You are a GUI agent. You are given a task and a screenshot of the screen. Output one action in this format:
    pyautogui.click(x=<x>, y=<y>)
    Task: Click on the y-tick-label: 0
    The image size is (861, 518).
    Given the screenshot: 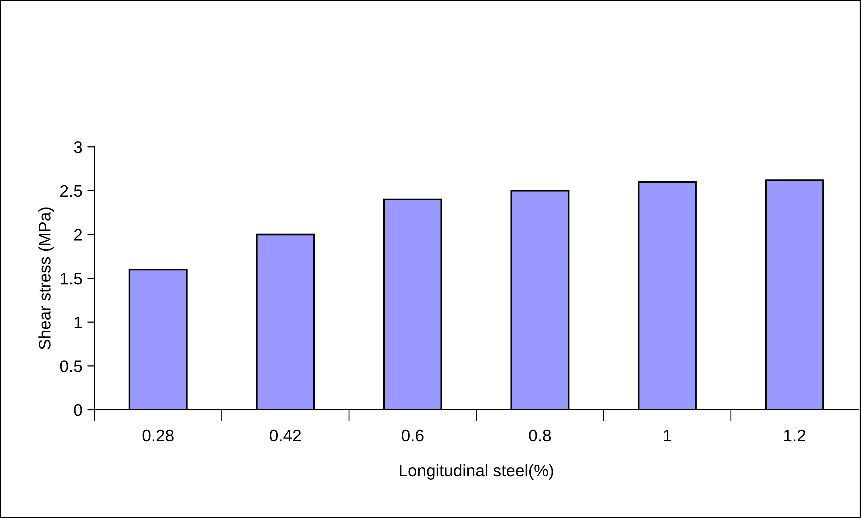 What is the action you would take?
    pyautogui.click(x=78, y=410)
    